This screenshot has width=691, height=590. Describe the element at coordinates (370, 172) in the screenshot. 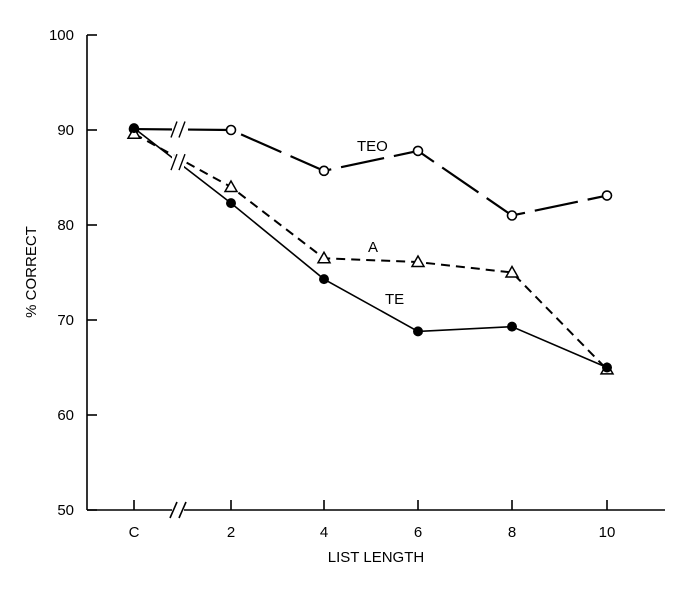

I see `series-line-teo` at that location.